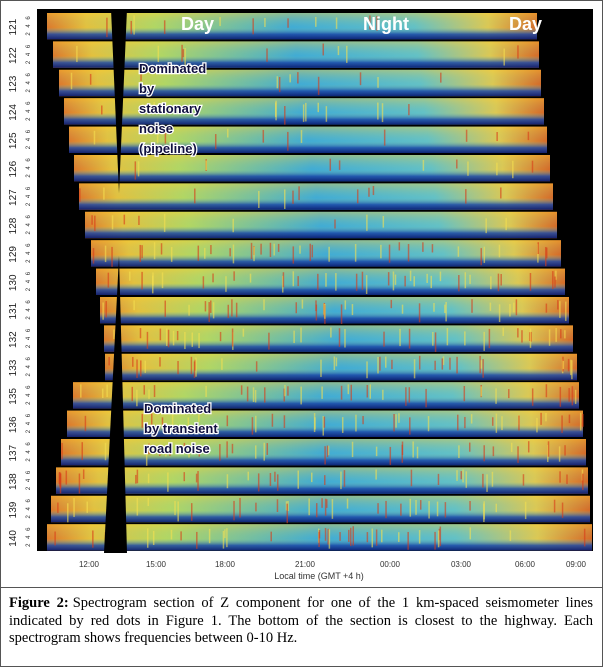  I want to click on wedge-top, so click(119, 101).